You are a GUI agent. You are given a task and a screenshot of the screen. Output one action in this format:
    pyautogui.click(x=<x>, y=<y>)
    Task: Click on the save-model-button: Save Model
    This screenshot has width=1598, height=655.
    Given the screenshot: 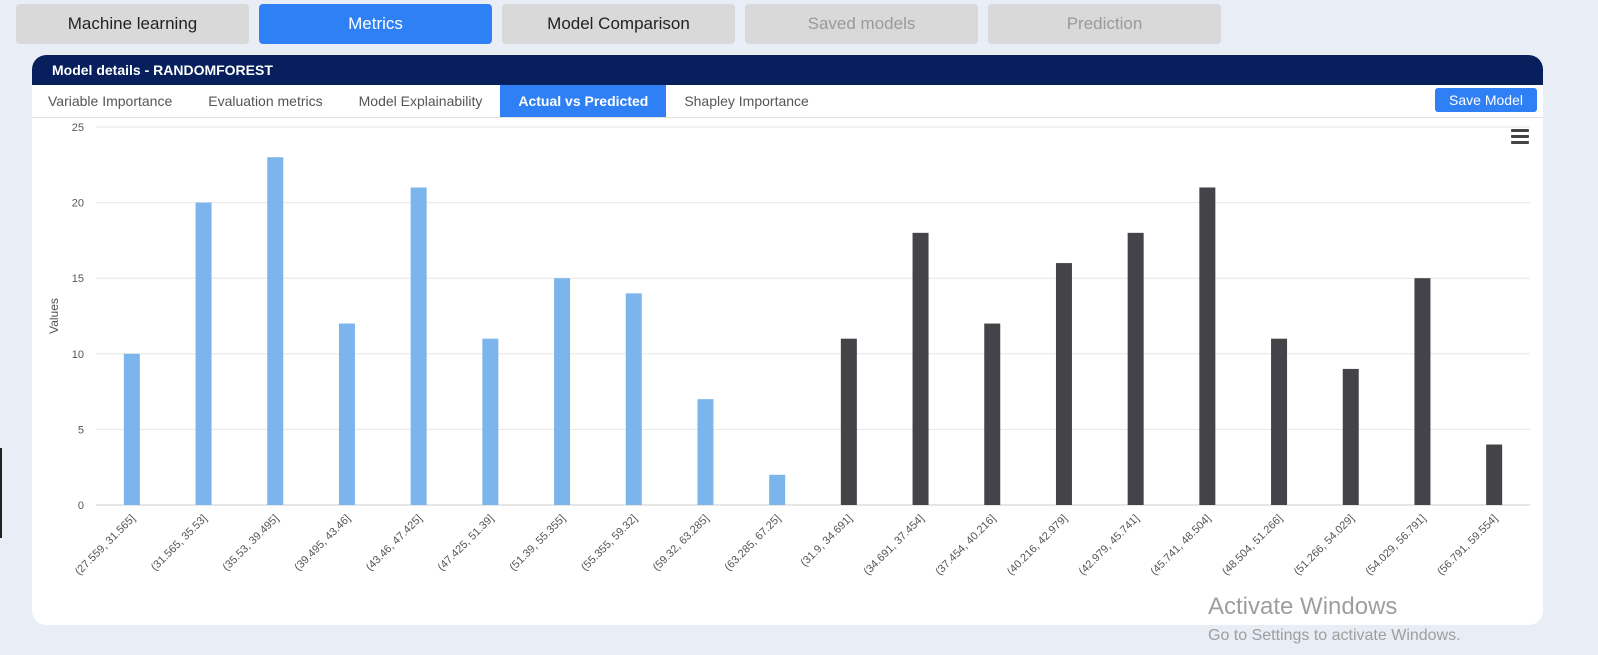 What is the action you would take?
    pyautogui.click(x=1486, y=100)
    